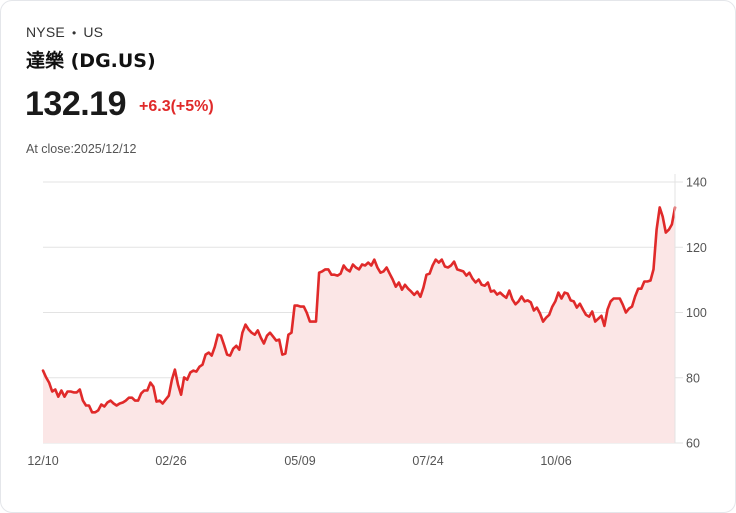 Image resolution: width=736 pixels, height=513 pixels. What do you see at coordinates (42, 461) in the screenshot?
I see `x-tick-label: 12/10` at bounding box center [42, 461].